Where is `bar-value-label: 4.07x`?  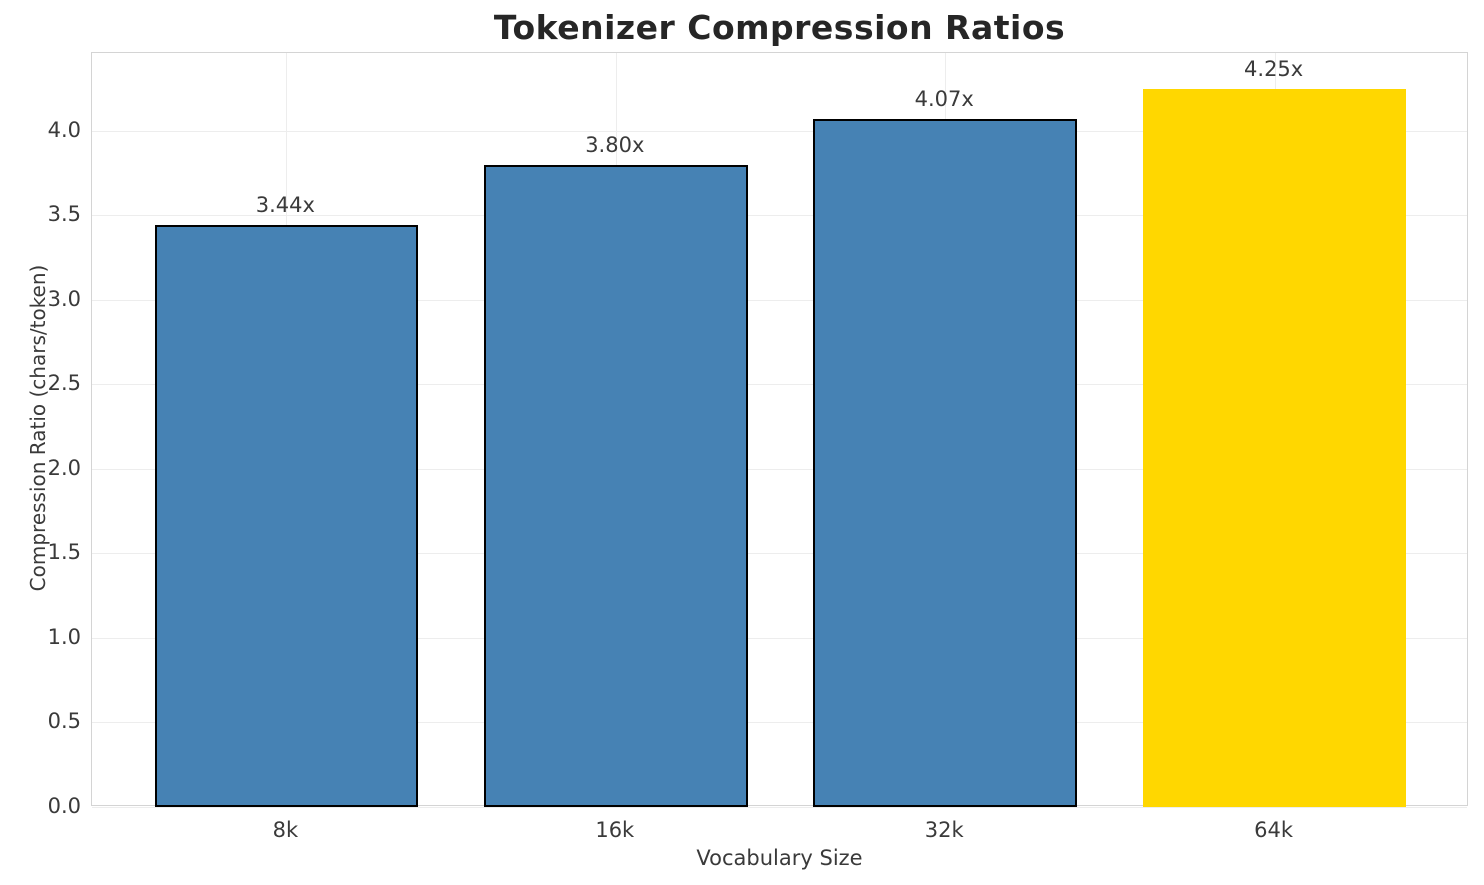
bar-value-label: 4.07x is located at coordinates (944, 98).